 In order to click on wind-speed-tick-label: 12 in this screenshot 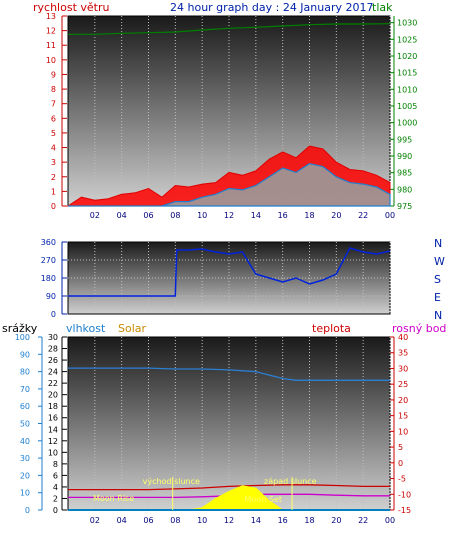, I will do `click(51, 31)`.